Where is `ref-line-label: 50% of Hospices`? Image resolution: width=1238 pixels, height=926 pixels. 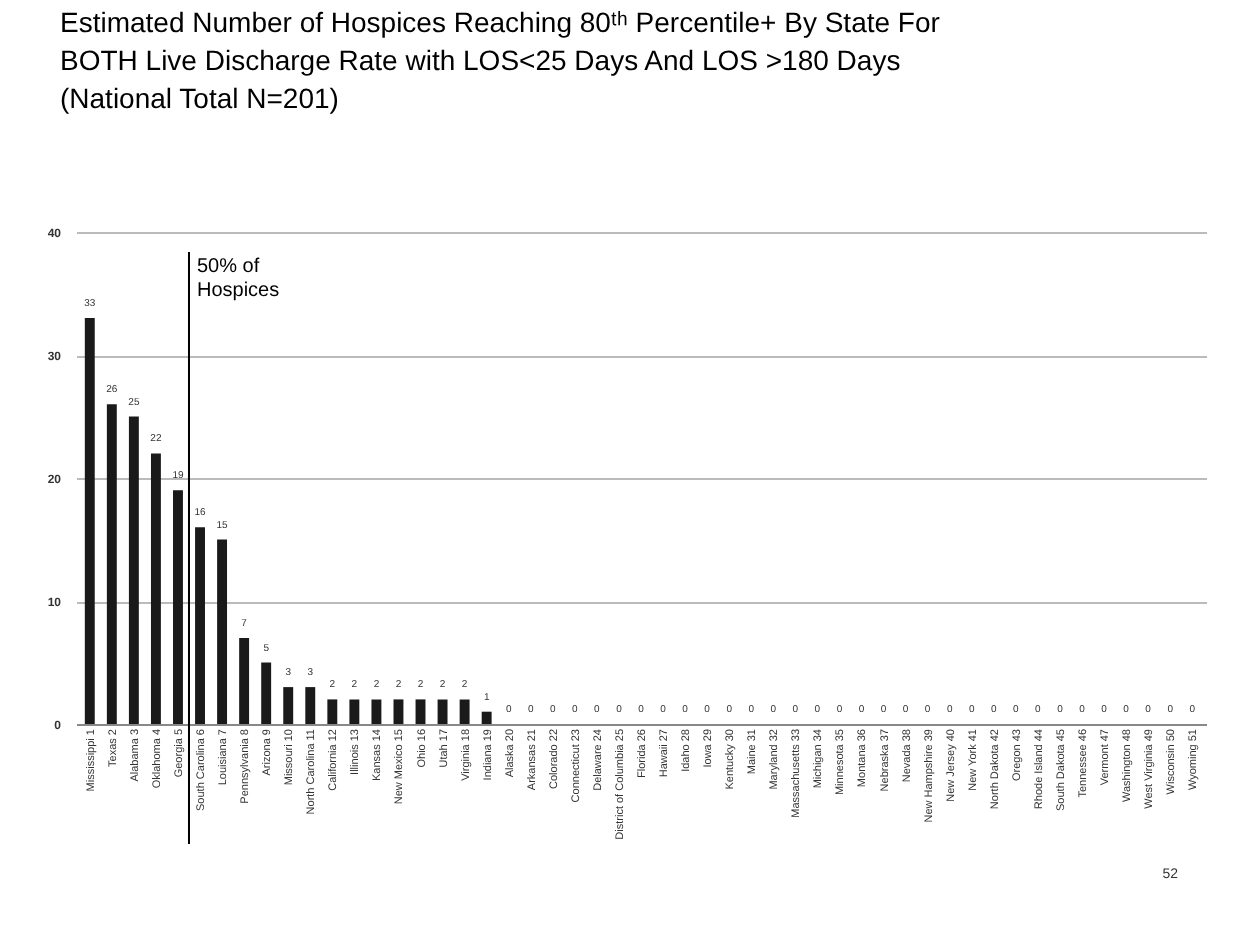 ref-line-label: 50% of Hospices is located at coordinates (238, 279).